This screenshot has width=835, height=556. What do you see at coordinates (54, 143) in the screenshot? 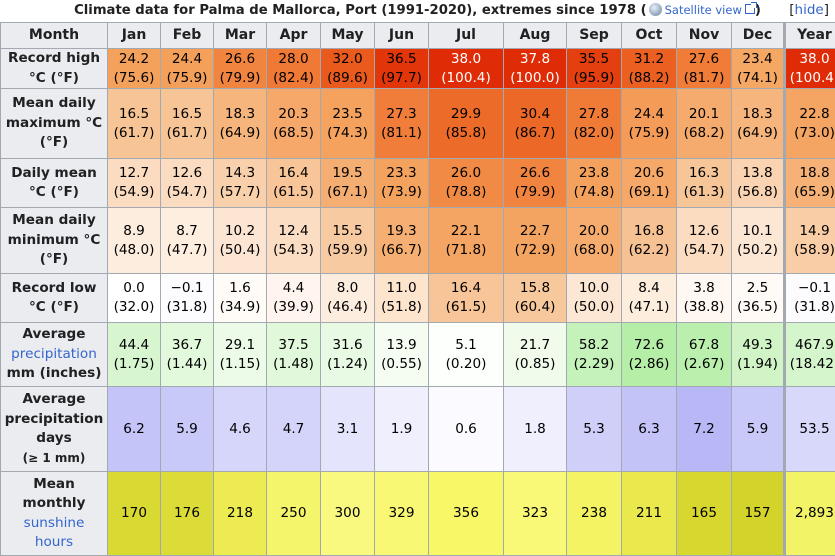
I see `row-header-line: (°F)` at bounding box center [54, 143].